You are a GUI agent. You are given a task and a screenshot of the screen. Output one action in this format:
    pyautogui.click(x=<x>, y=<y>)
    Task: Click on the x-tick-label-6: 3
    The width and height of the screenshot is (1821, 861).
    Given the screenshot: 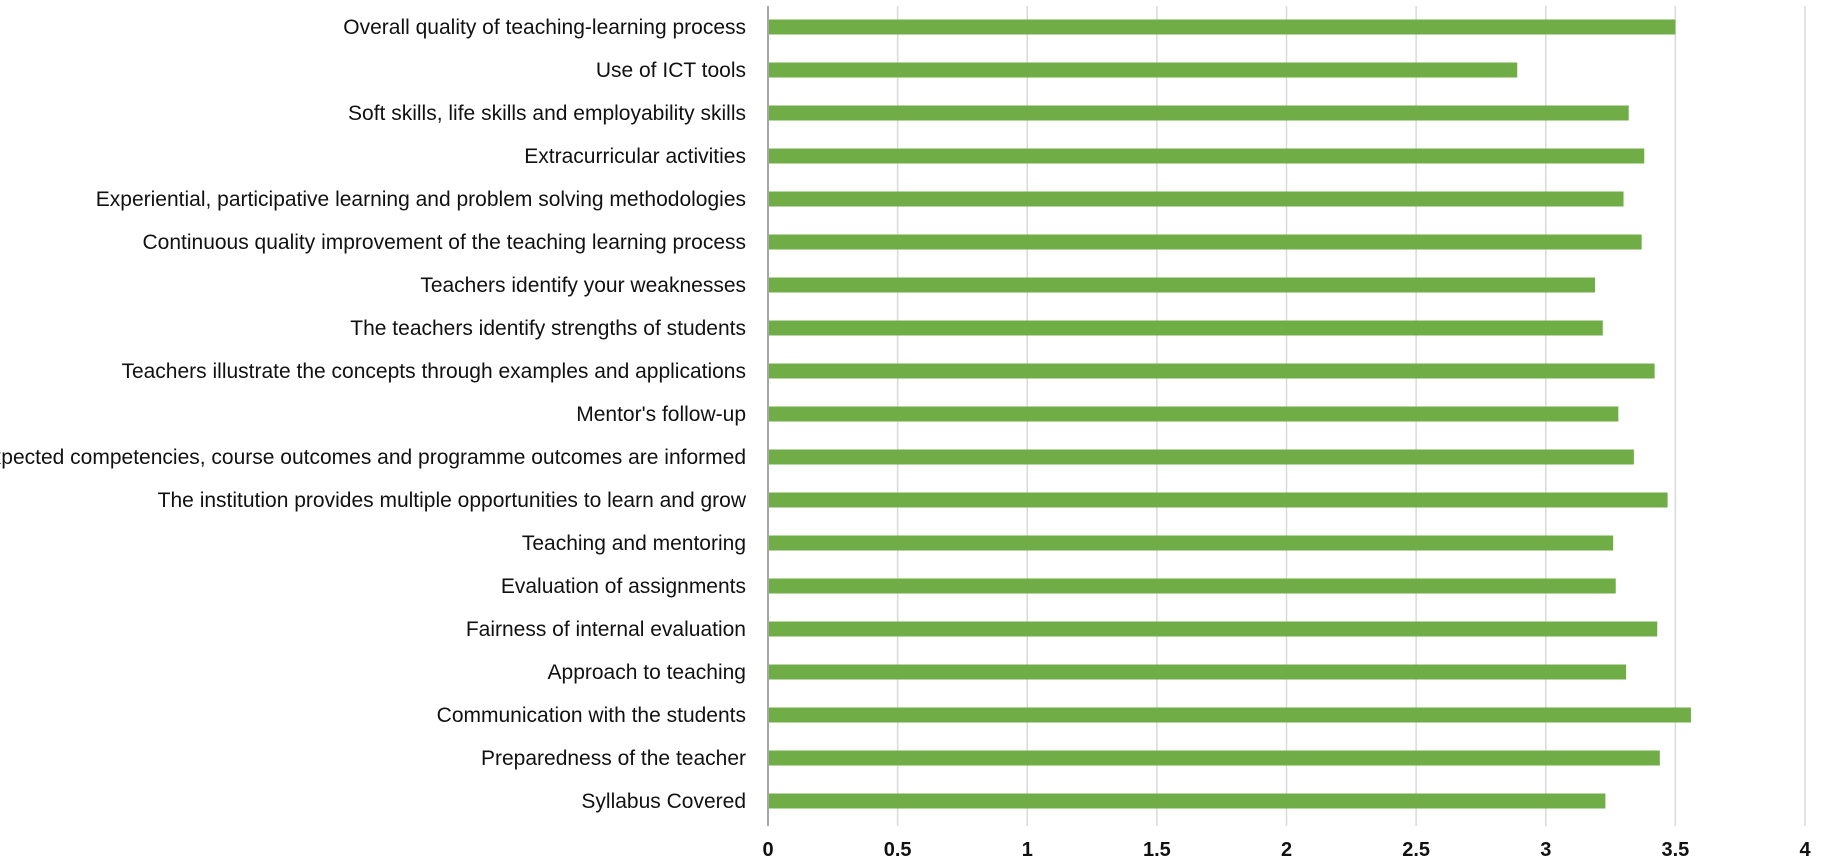 What is the action you would take?
    pyautogui.click(x=1545, y=850)
    